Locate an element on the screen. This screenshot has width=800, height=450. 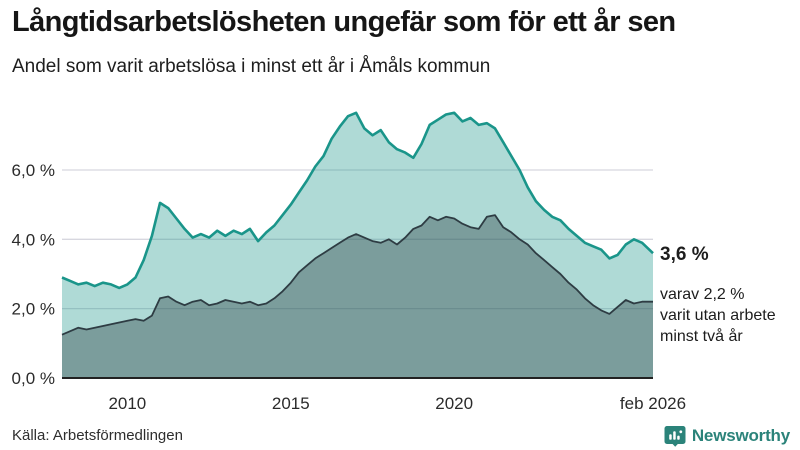
x-axis-tick-label: 2010 is located at coordinates (127, 403).